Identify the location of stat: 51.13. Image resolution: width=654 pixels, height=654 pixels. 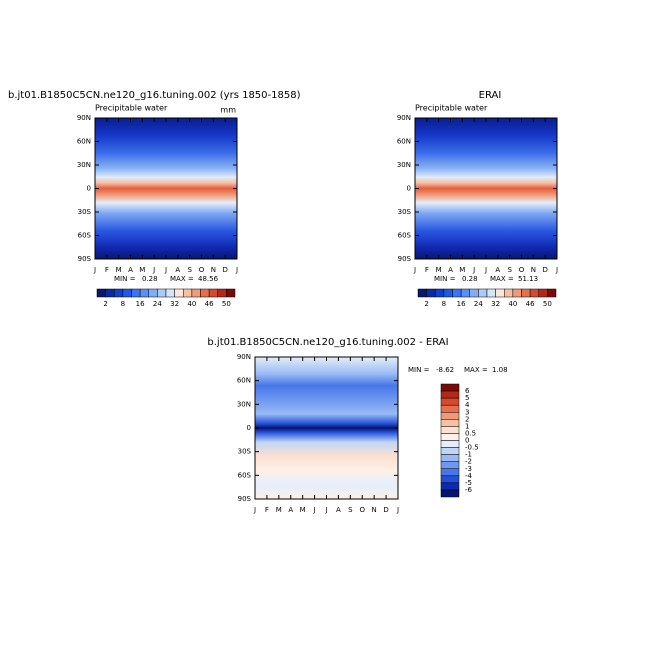
(528, 279).